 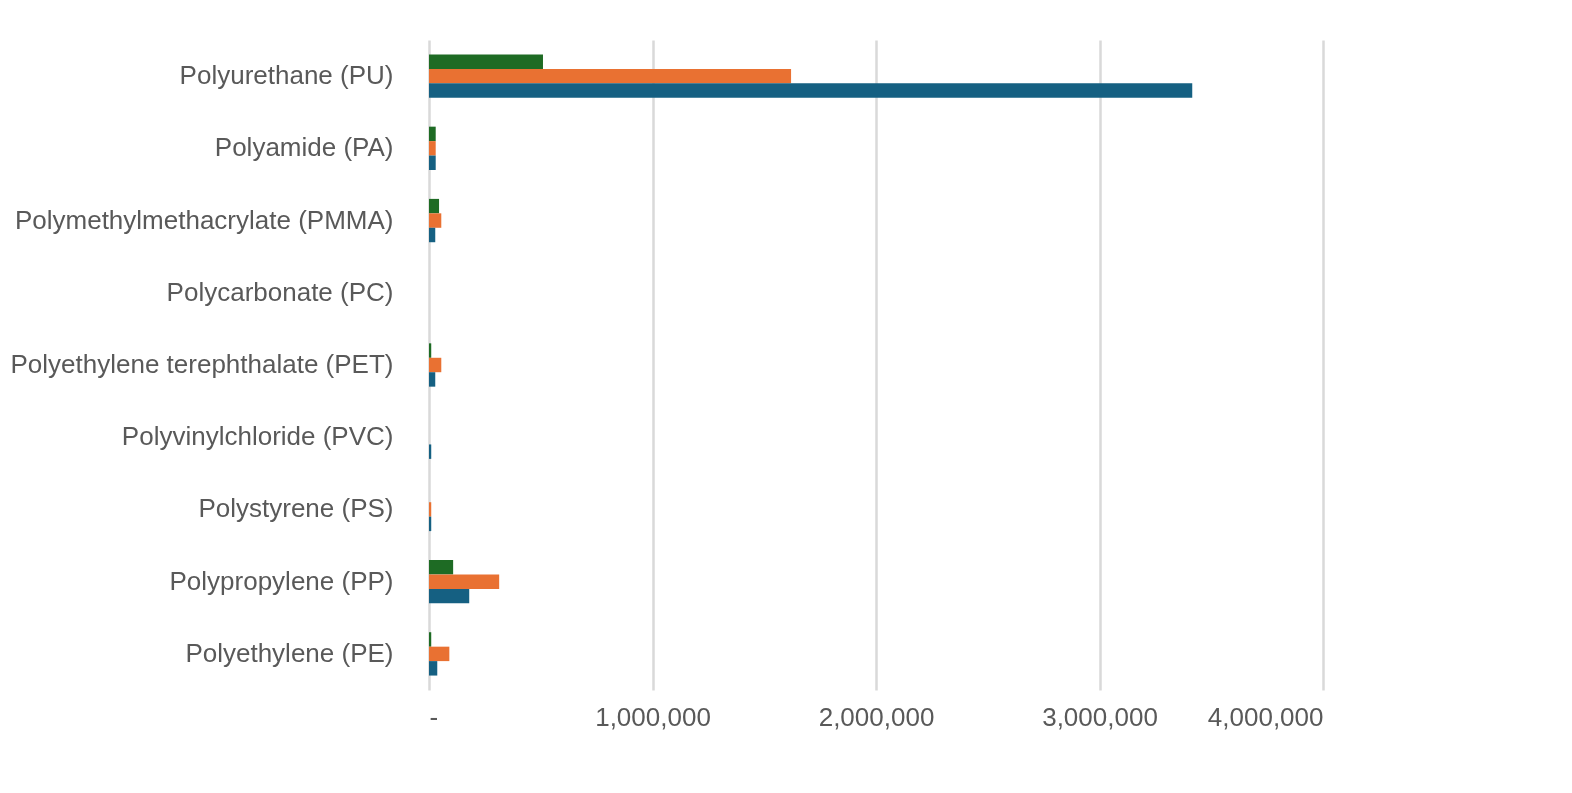 What do you see at coordinates (289, 652) in the screenshot?
I see `y-tick-label: Polyethylene (PE)` at bounding box center [289, 652].